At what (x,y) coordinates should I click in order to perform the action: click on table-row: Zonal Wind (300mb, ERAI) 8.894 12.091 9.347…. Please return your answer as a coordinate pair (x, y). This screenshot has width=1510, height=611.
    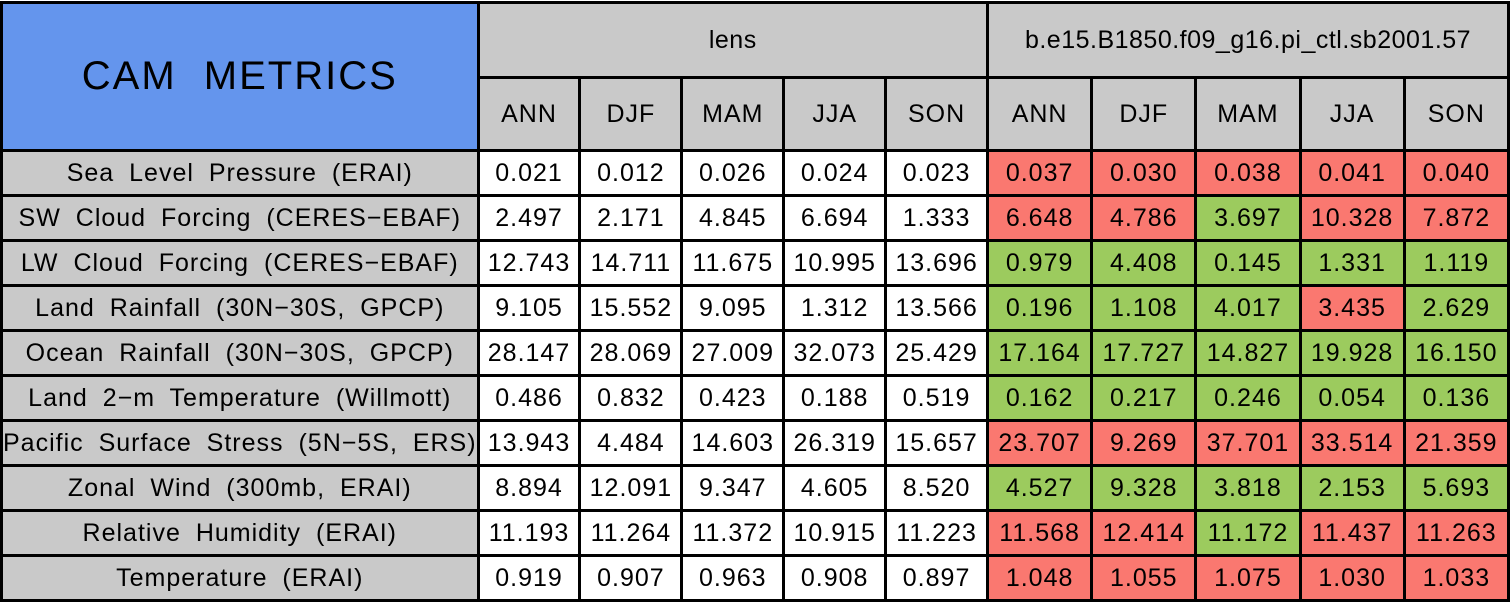
    Looking at the image, I should click on (755, 488).